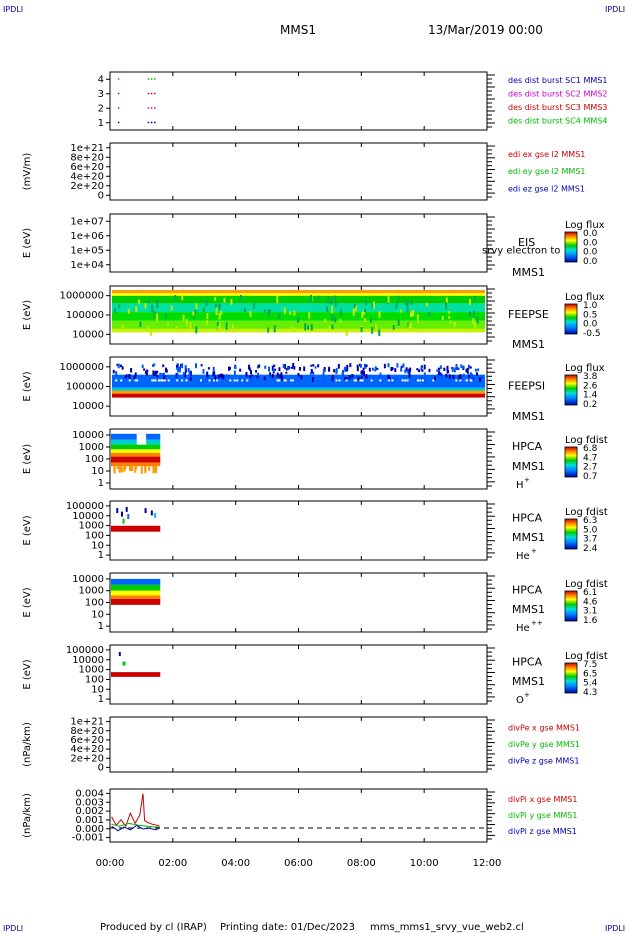  I want to click on y-tick-label: 100, so click(94, 459).